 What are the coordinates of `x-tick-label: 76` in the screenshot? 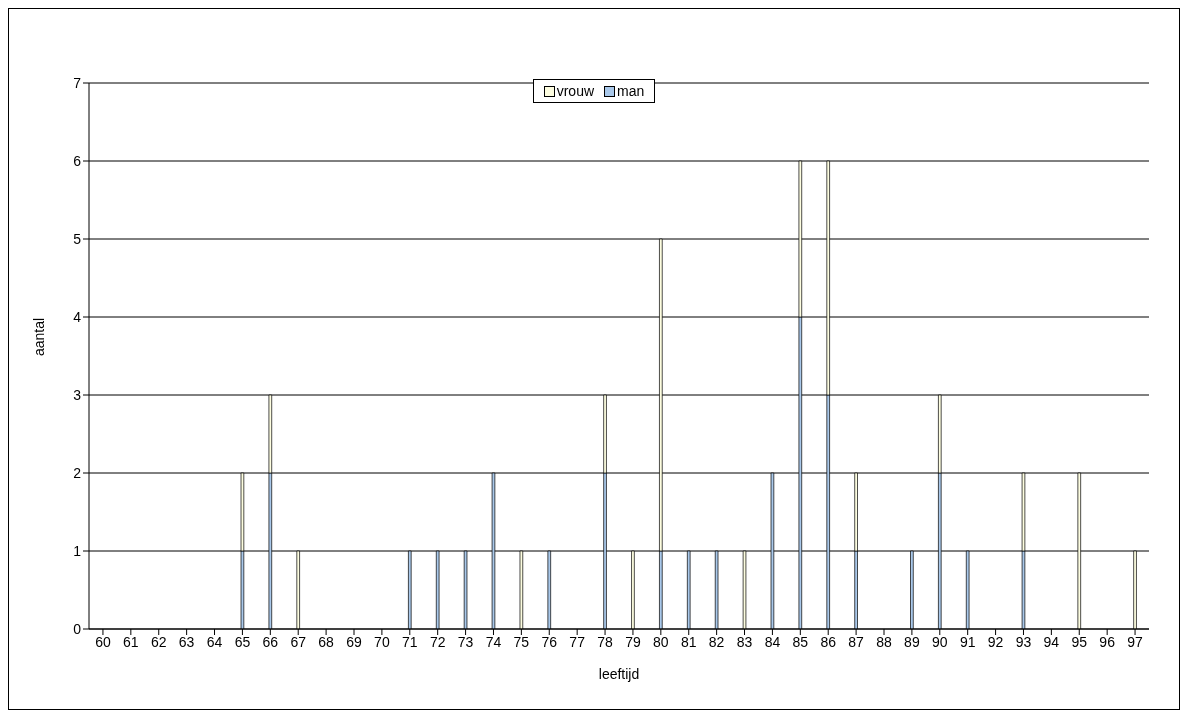 It's located at (549, 641).